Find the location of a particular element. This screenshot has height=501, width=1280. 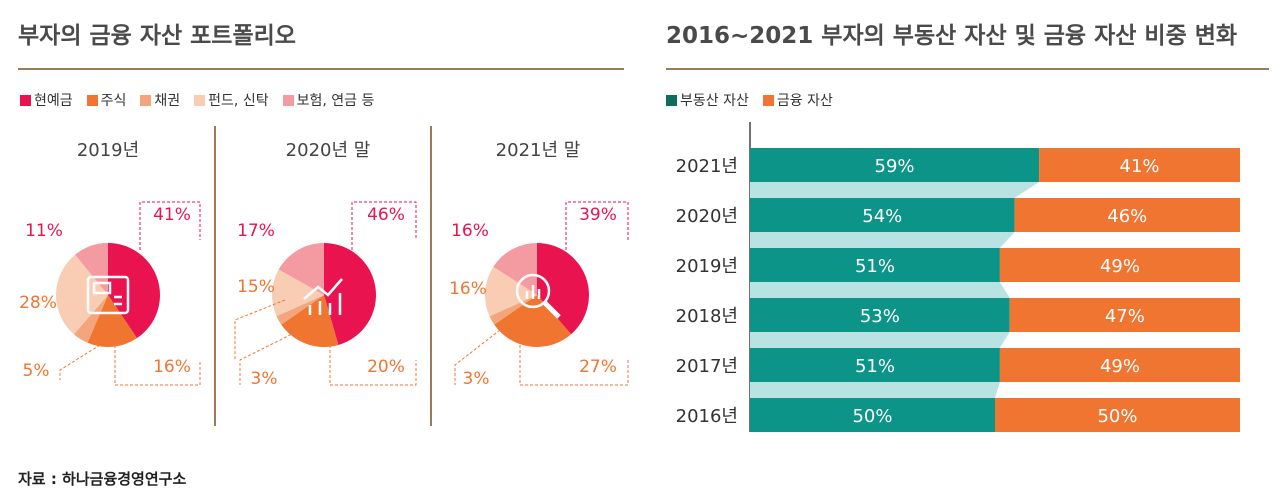

portfolio-legend-item: 펀드, 신탁 is located at coordinates (231, 100).